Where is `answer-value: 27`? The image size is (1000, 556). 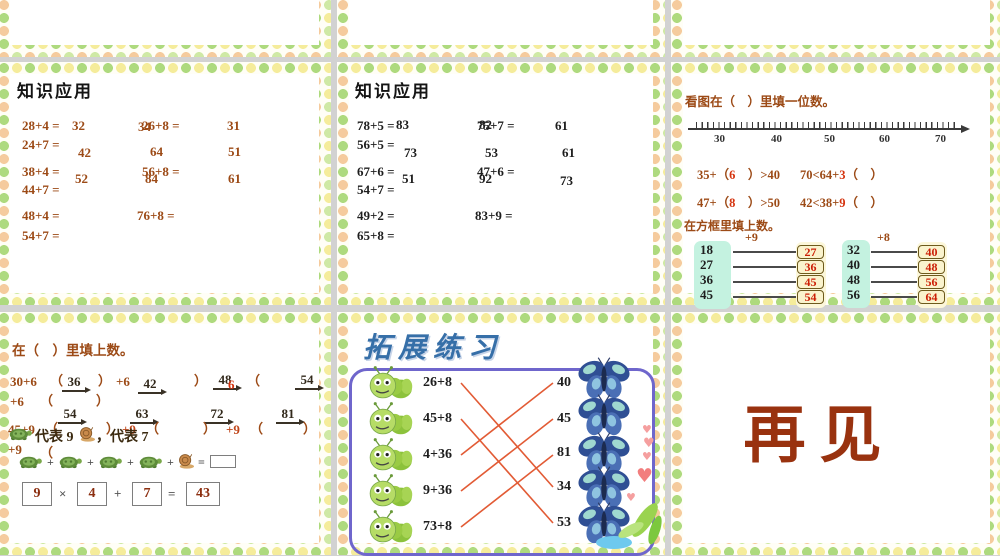
answer-value: 27 is located at coordinates (810, 251).